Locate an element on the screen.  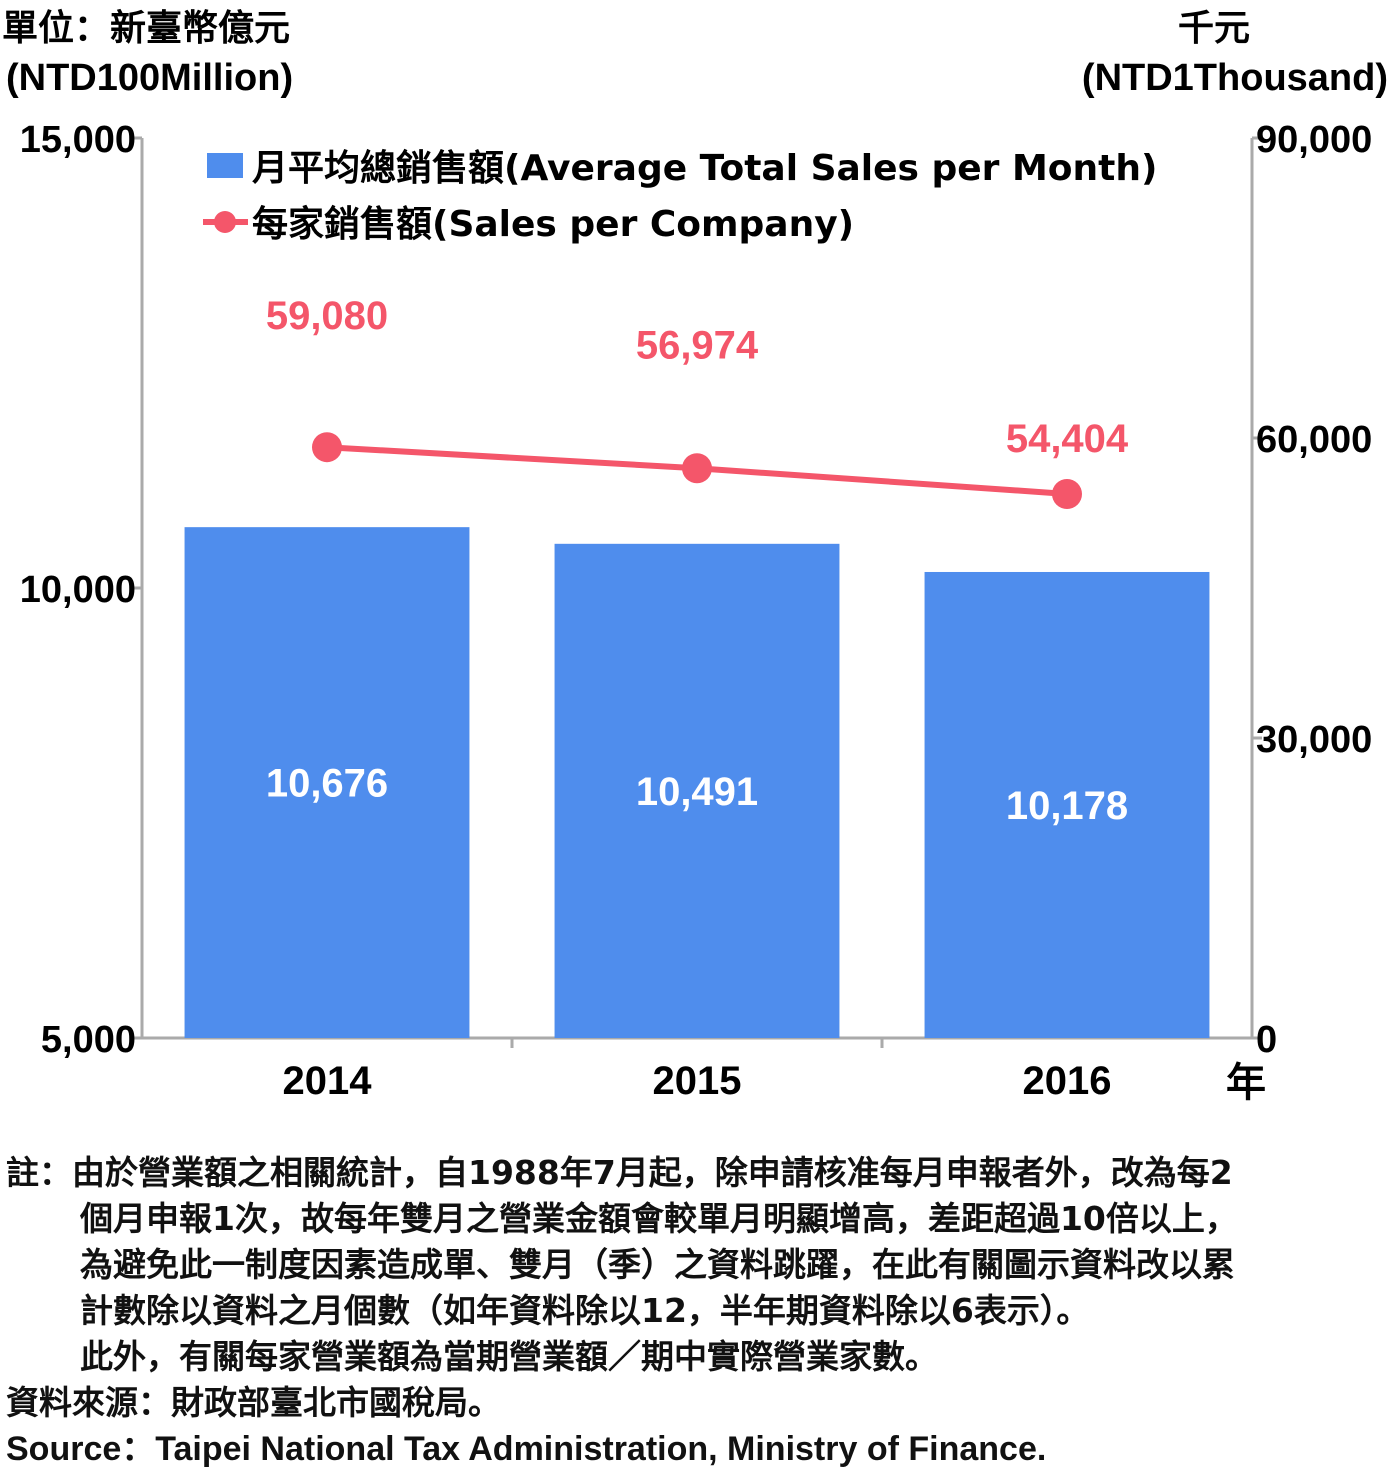
left-axis-unit-en: (NTD100Million) is located at coordinates (149, 78).